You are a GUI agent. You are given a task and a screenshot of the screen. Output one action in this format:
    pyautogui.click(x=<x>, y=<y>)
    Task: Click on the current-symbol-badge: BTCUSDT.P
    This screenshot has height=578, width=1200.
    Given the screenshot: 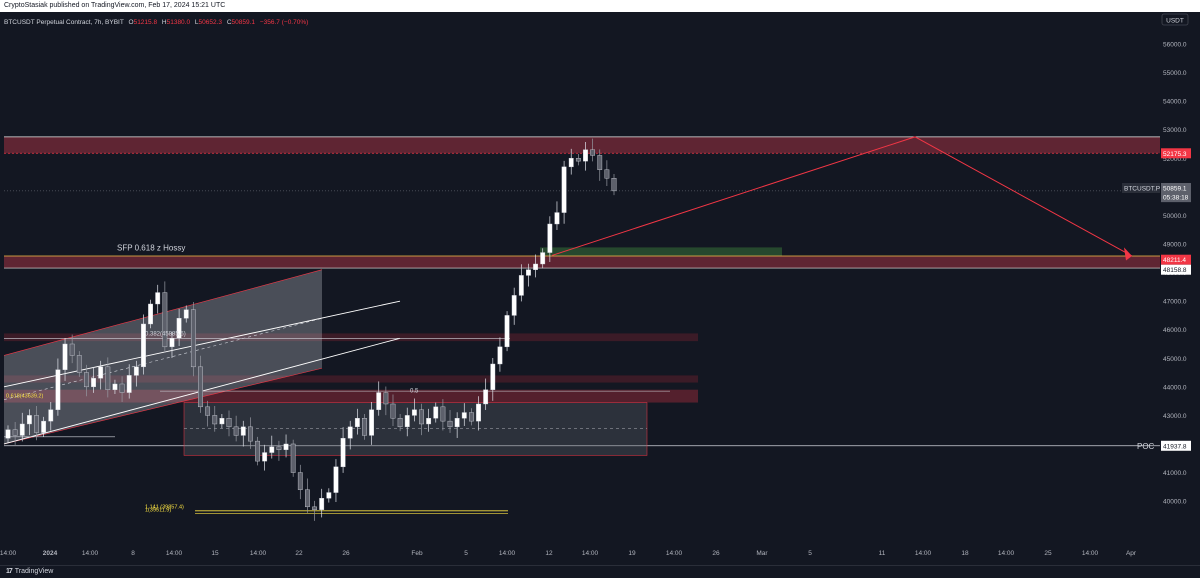 What is the action you would take?
    pyautogui.click(x=1142, y=188)
    